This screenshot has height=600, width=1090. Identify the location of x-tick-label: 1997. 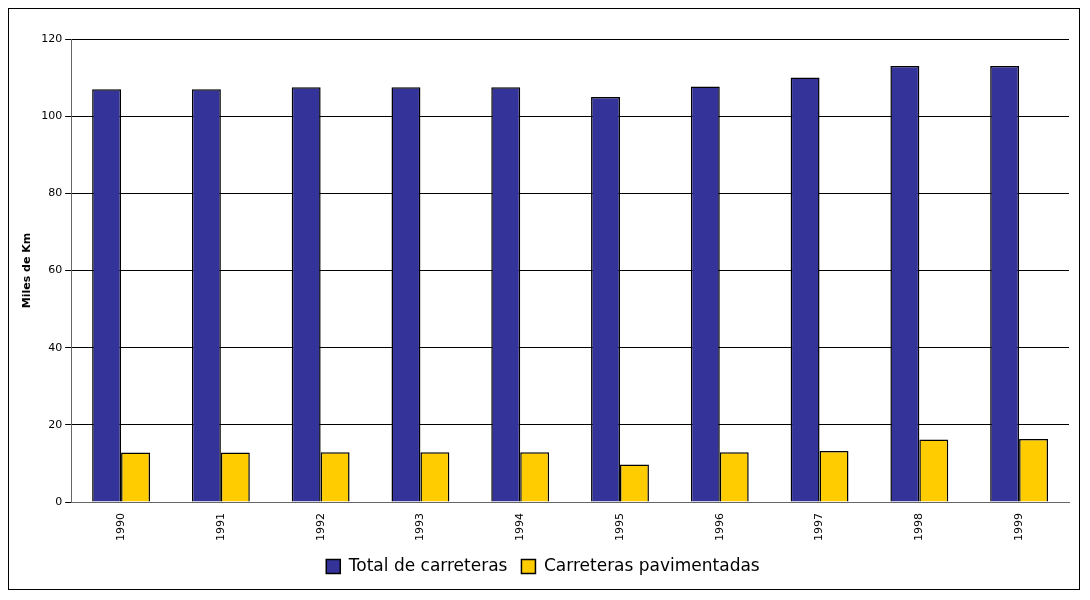
(819, 527).